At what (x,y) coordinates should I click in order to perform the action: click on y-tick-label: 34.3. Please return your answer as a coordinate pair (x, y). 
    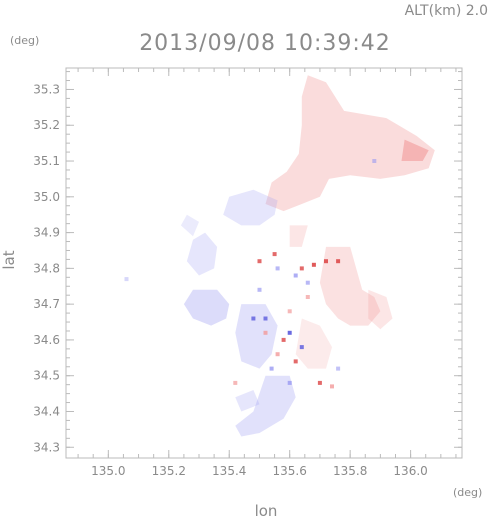
    Looking at the image, I should click on (46, 447).